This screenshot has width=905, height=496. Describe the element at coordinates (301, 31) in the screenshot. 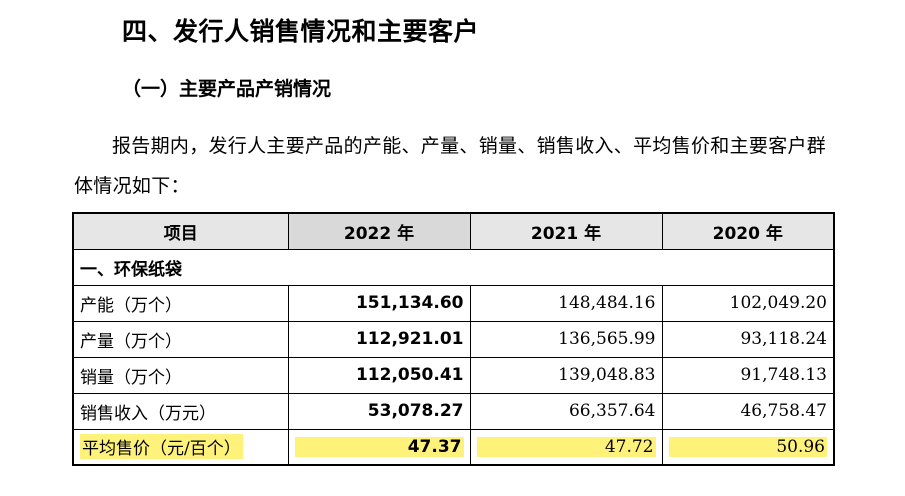

I see `section-heading: 四、发行人销售情况和主要客户` at that location.